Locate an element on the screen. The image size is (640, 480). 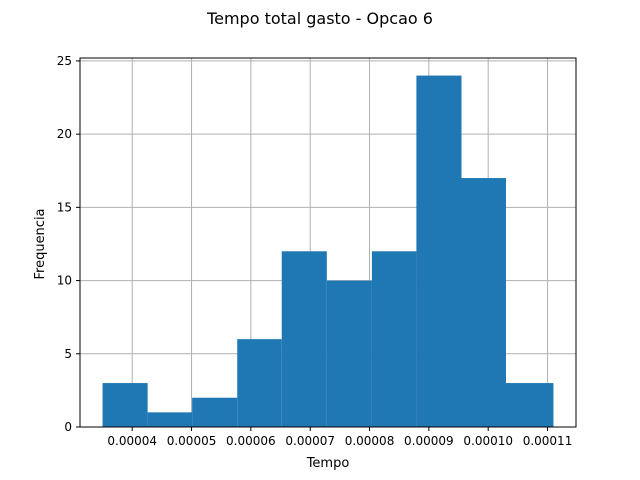
y-axis-label: Frequencia is located at coordinates (40, 243).